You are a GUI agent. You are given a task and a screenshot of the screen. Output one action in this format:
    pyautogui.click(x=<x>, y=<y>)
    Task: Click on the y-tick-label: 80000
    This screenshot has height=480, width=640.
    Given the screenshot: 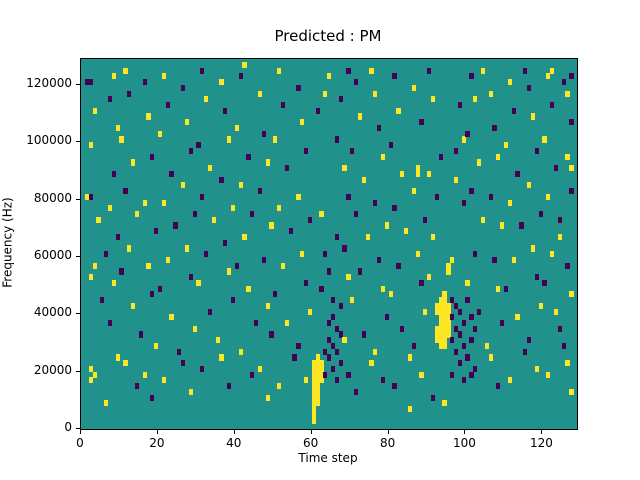 What is the action you would take?
    pyautogui.click(x=52, y=197)
    